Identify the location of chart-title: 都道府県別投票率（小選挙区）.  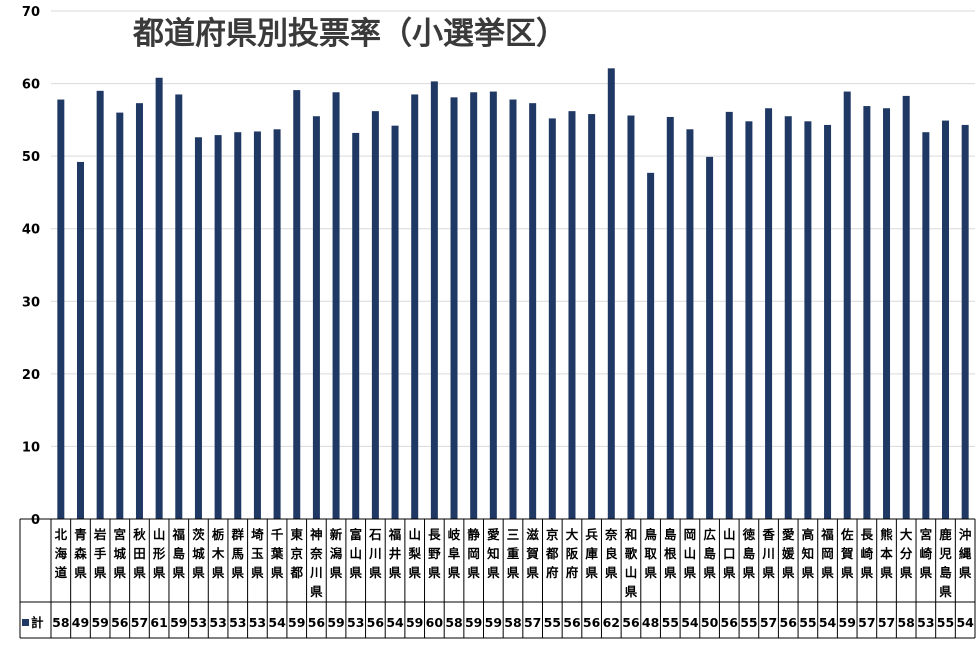
(349, 34).